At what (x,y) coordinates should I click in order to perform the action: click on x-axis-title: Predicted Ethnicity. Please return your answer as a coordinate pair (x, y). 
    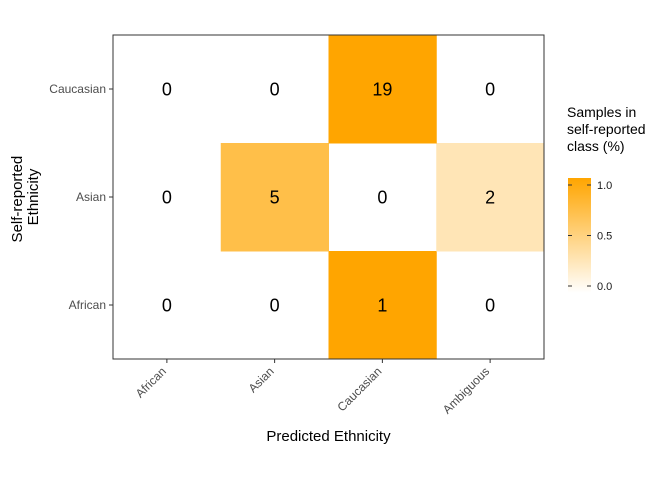
    Looking at the image, I should click on (328, 436).